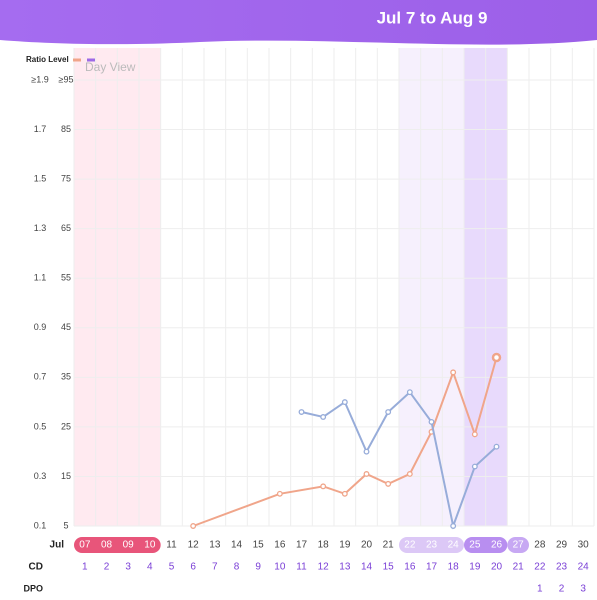 This screenshot has width=597, height=600. Describe the element at coordinates (345, 545) in the screenshot. I see `date-label: 19` at that location.